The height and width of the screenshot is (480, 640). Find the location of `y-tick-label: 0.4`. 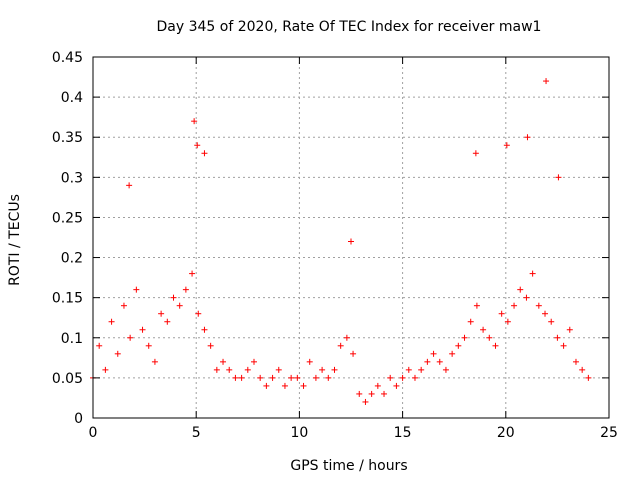

y-tick-label: 0.4 is located at coordinates (72, 98).